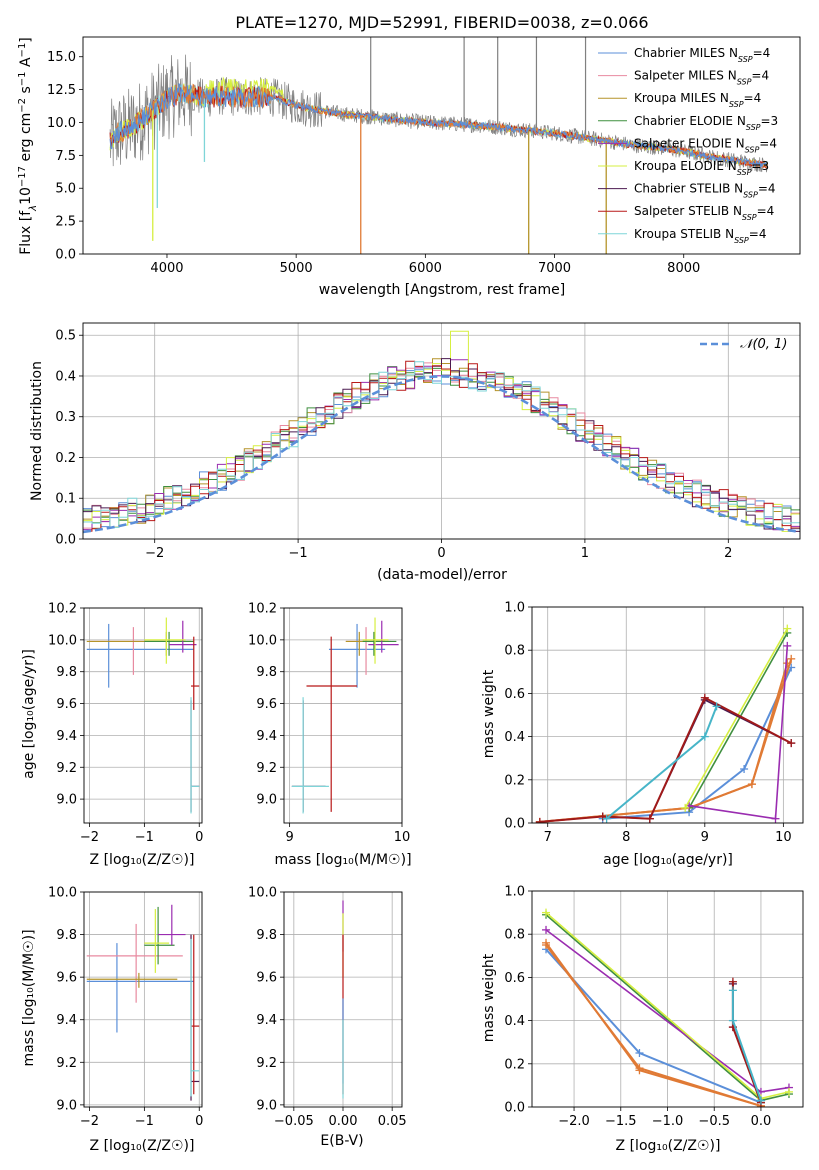 Image resolution: width=819 pixels, height=1170 pixels. I want to click on errorbar-chabrier-miles, so click(140, 988).